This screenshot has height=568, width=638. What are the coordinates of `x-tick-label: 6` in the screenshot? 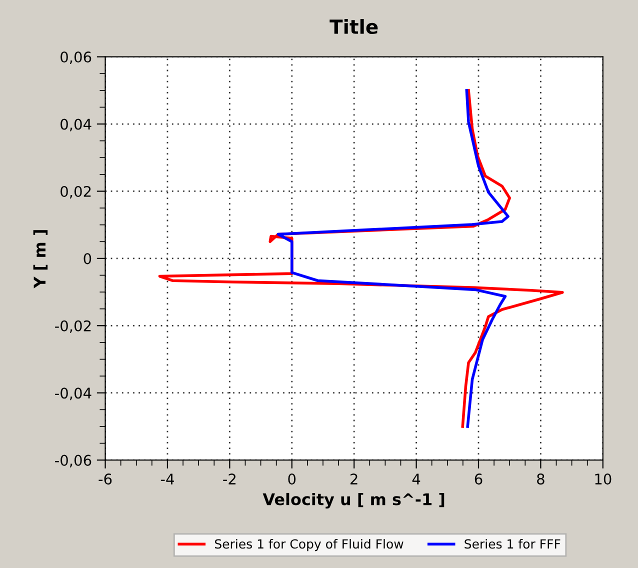 It's located at (478, 479).